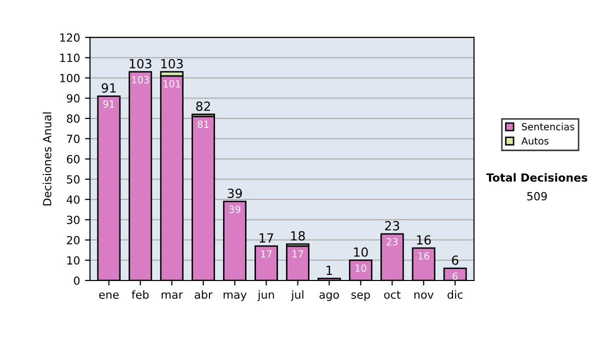  What do you see at coordinates (73, 159) in the screenshot?
I see `y-tick-label: 60` at bounding box center [73, 159].